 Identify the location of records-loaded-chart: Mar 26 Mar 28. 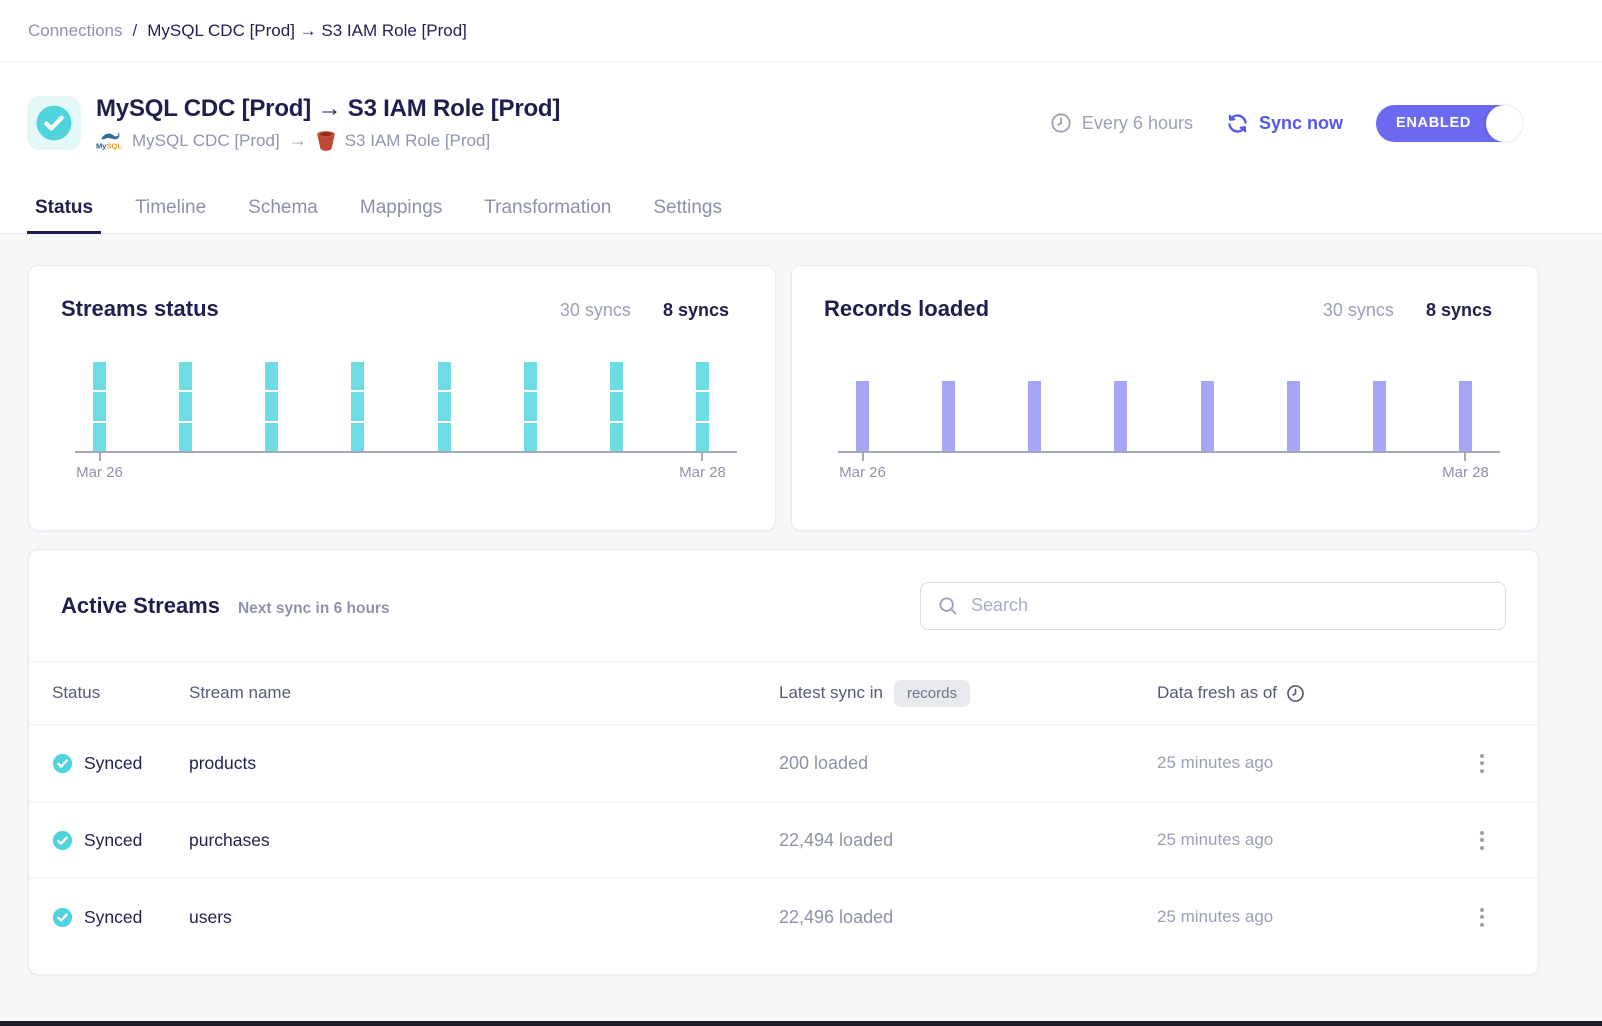
(1169, 437).